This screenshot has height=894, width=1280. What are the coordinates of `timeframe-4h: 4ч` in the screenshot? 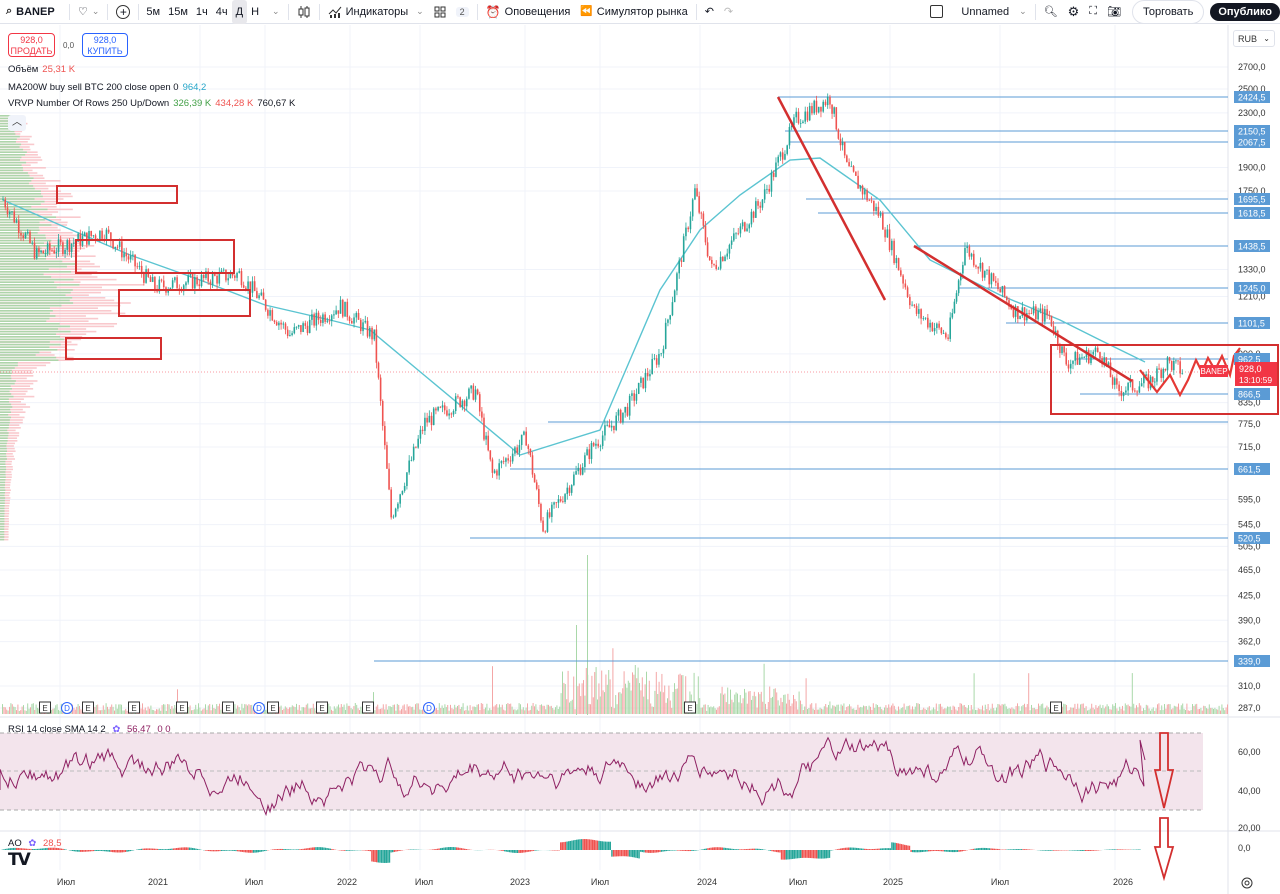 It's located at (221, 11).